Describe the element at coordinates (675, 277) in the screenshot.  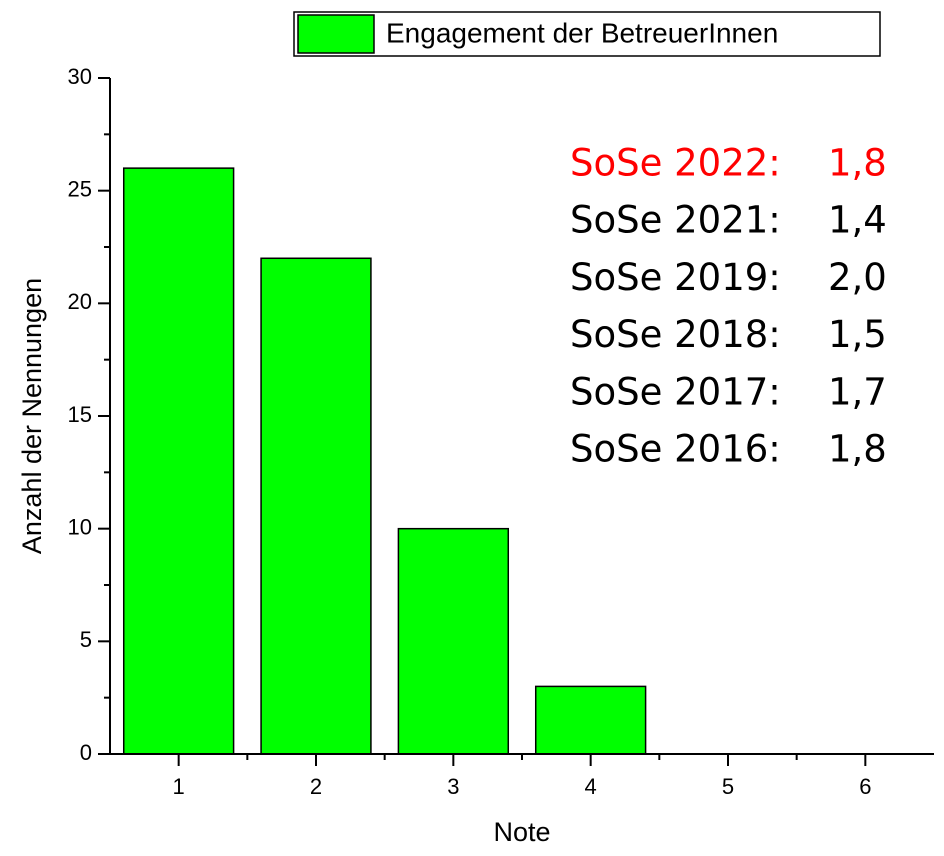
I see `annotation-term: SoSe 2019:` at that location.